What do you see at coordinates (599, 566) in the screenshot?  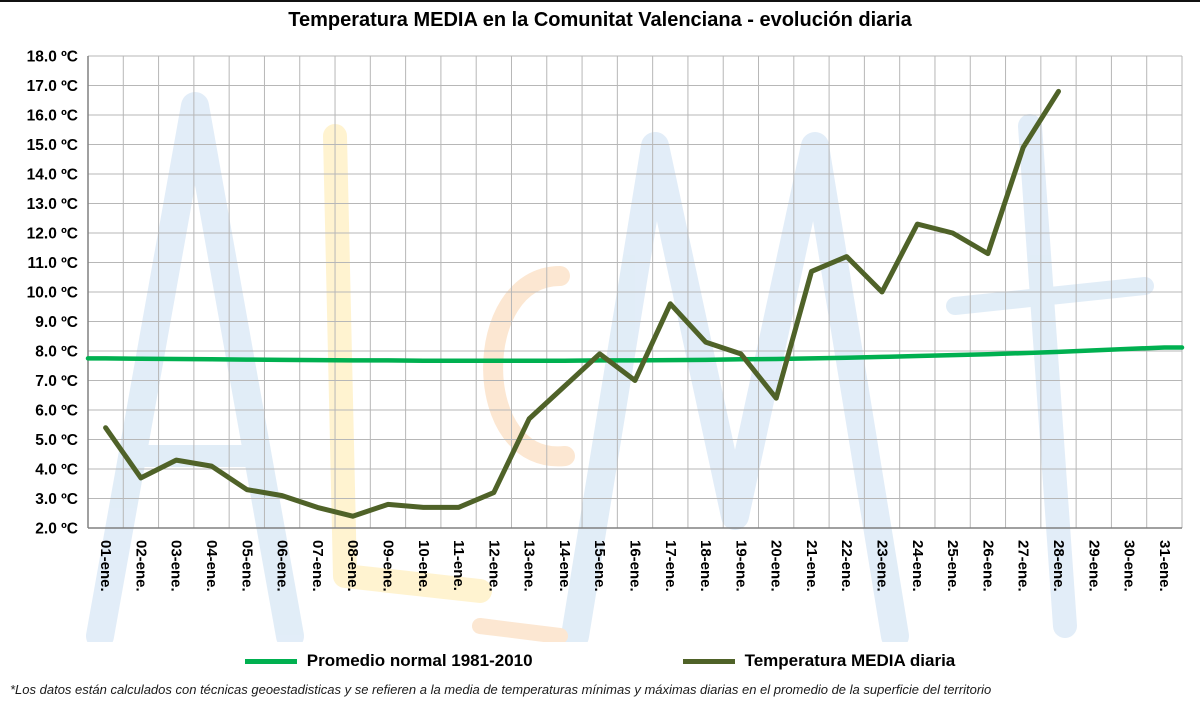 I see `svg-text: 15-ene.` at bounding box center [599, 566].